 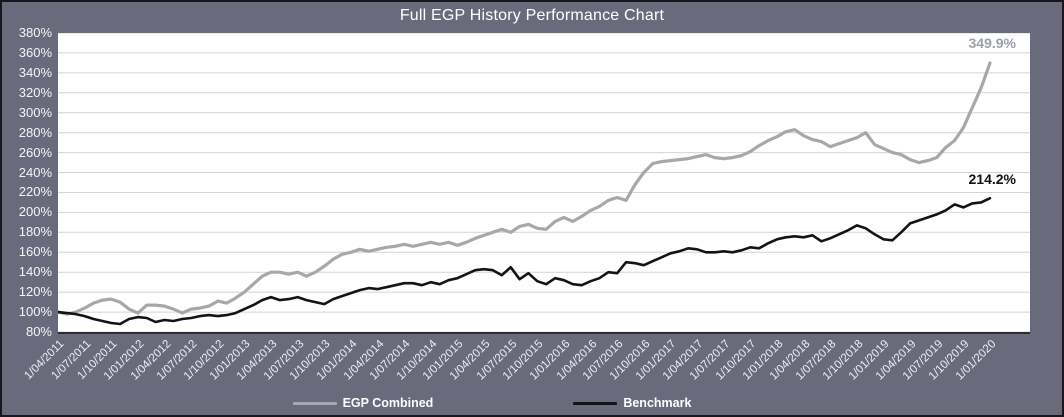 I want to click on y-axis-tick-label: 160%, so click(x=35, y=252).